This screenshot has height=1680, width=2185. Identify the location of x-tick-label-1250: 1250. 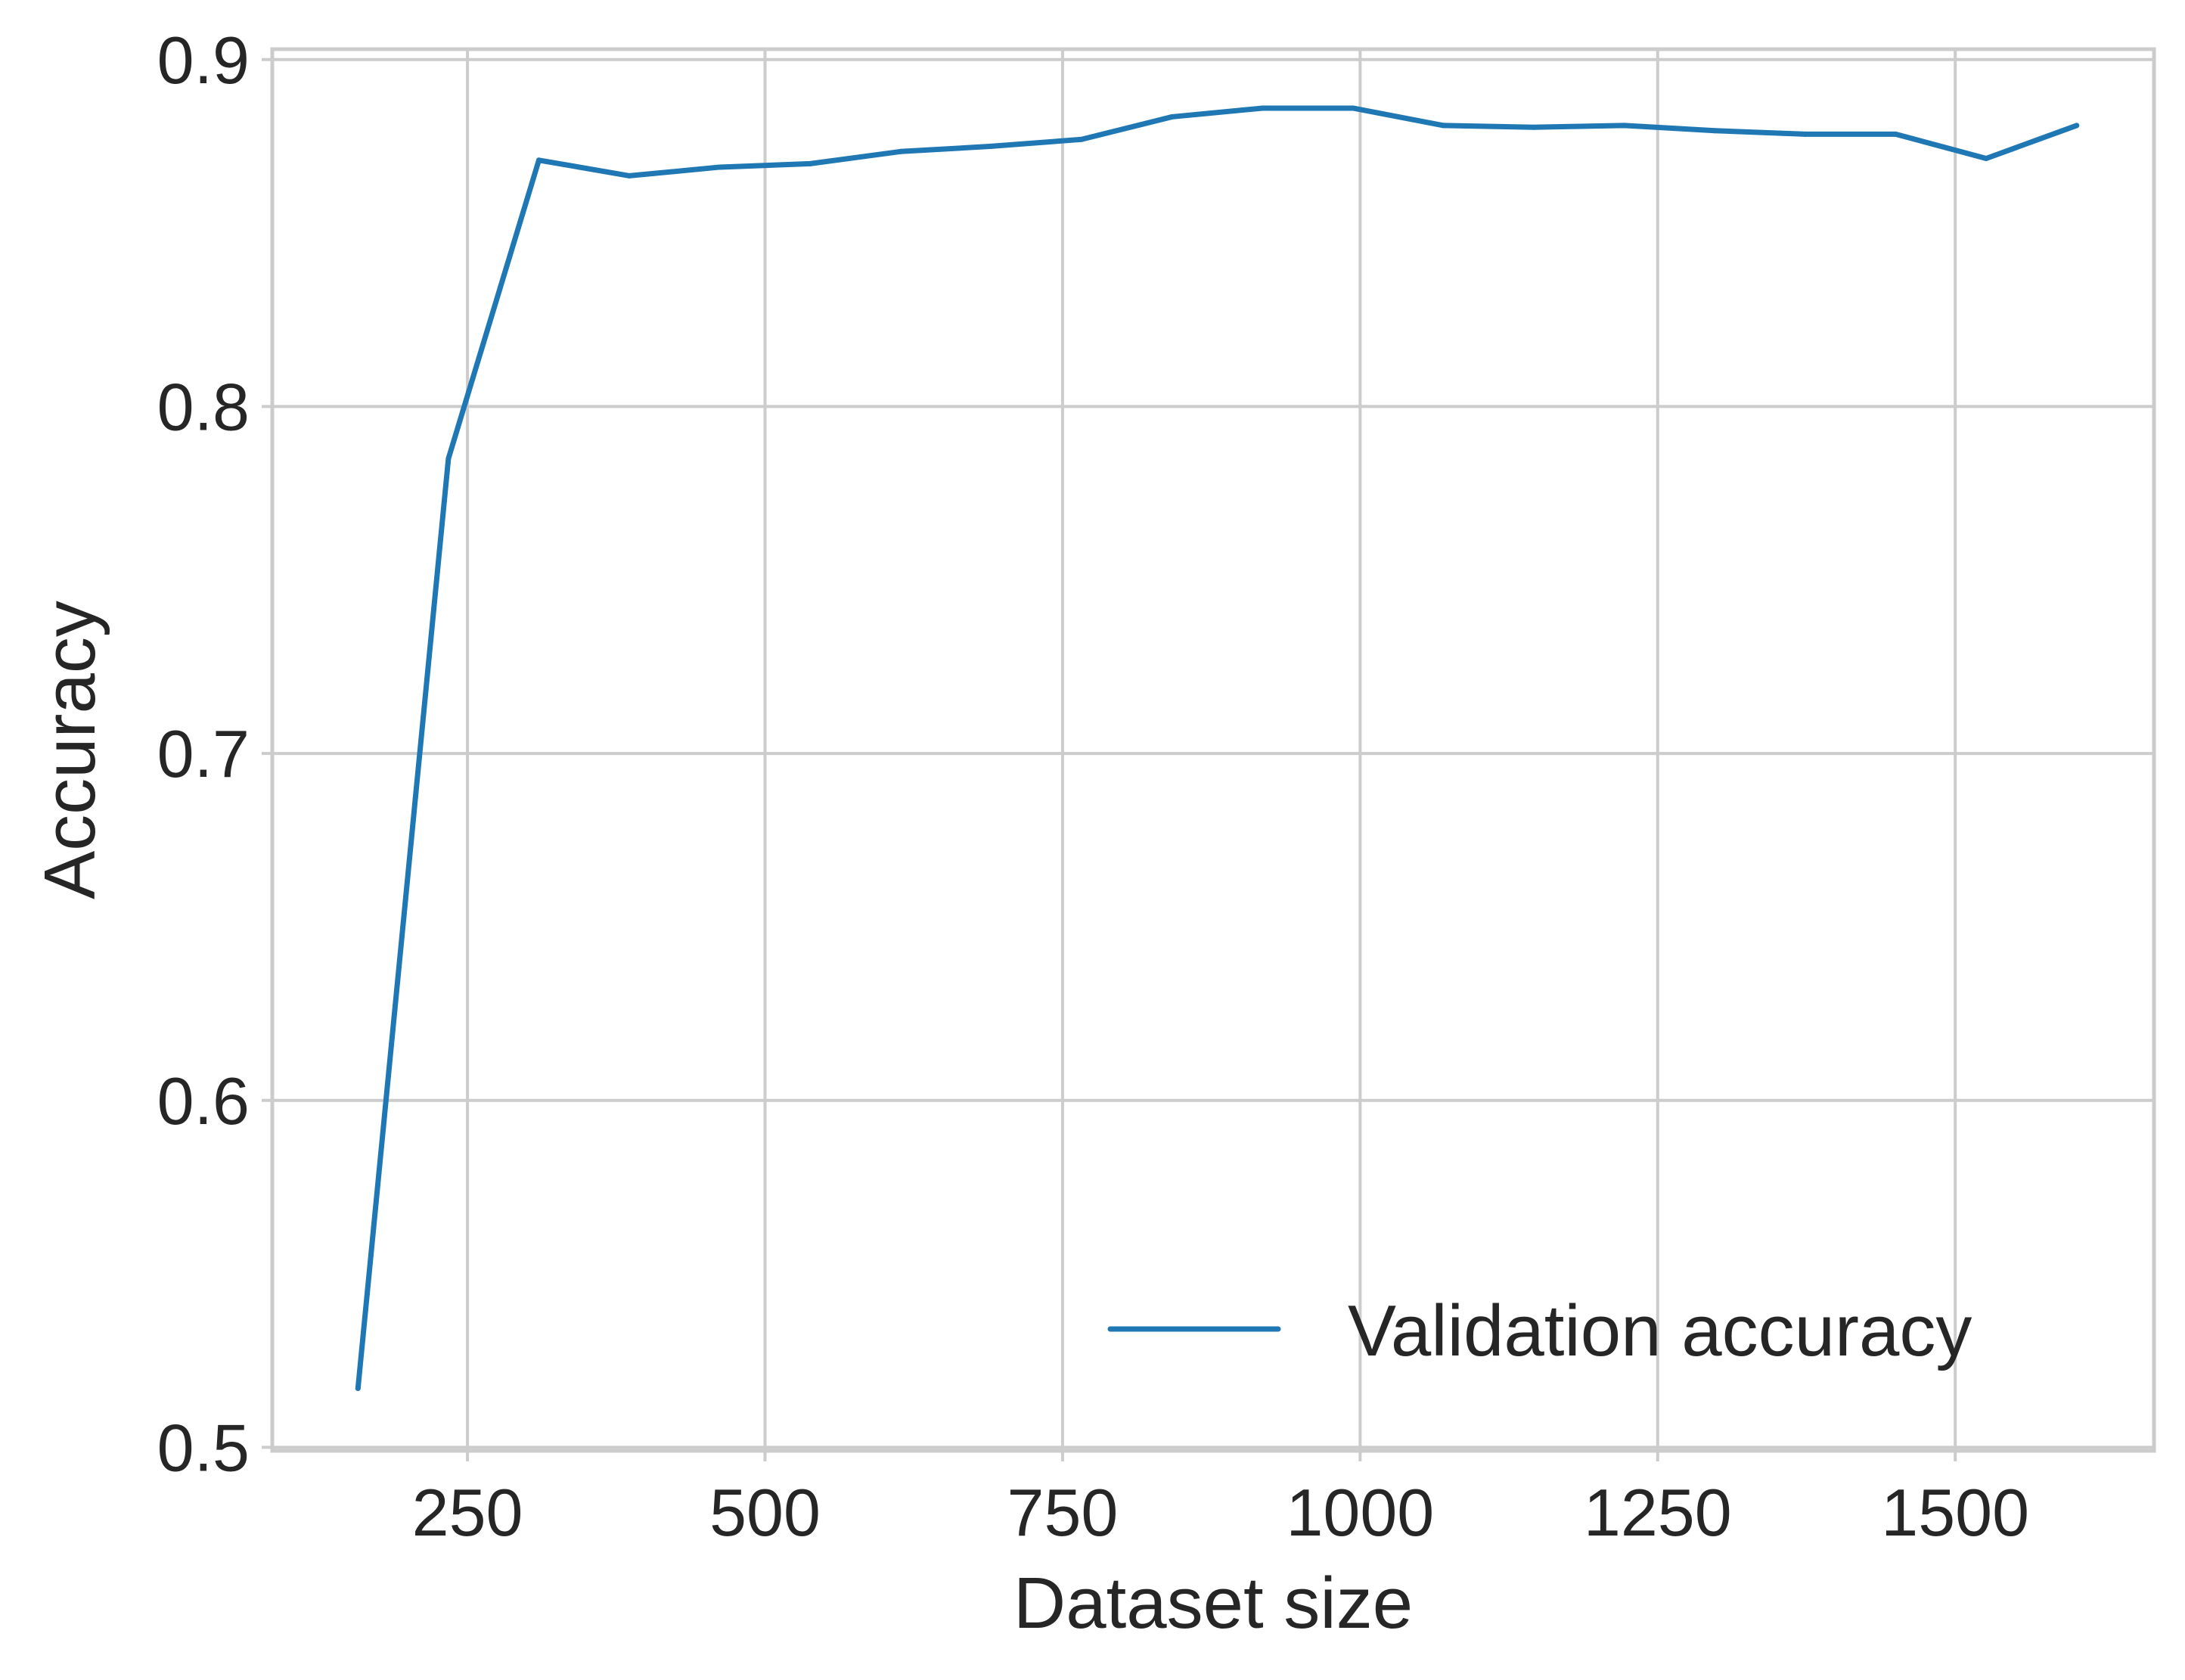
(1658, 1512).